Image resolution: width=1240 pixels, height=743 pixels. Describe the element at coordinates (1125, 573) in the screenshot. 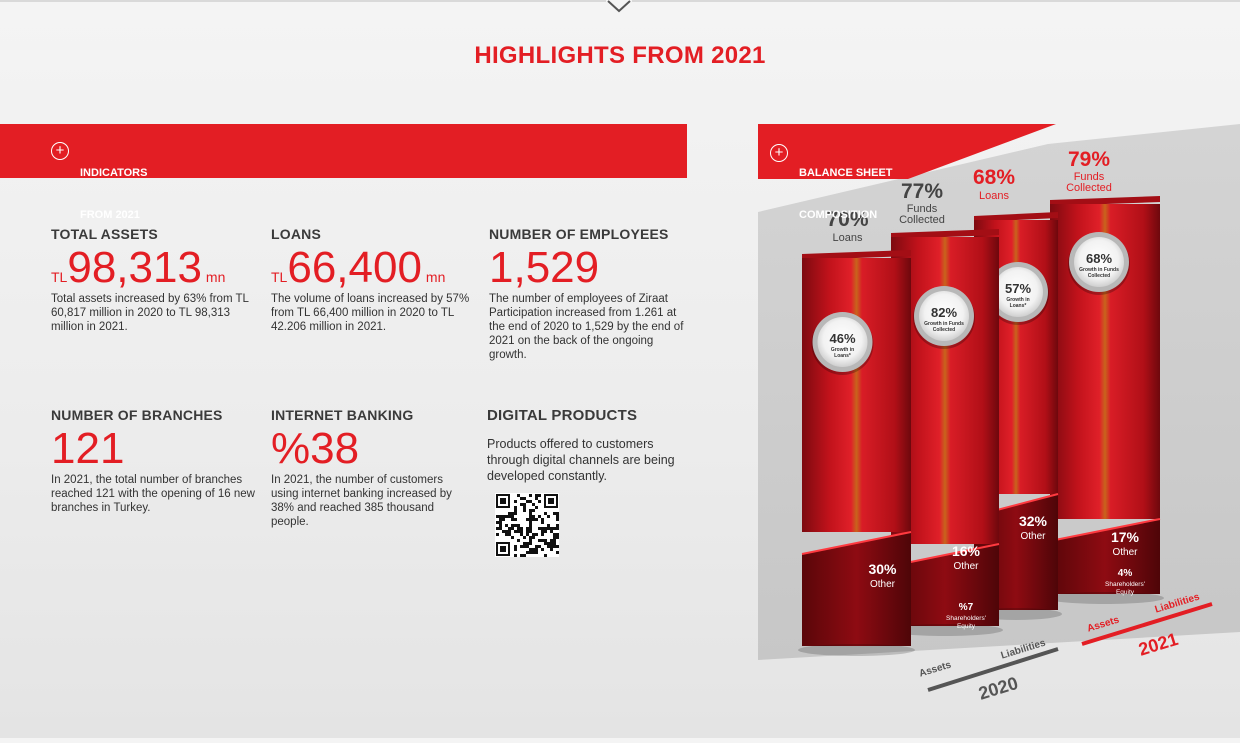

I see `equity-percent: 4%` at that location.